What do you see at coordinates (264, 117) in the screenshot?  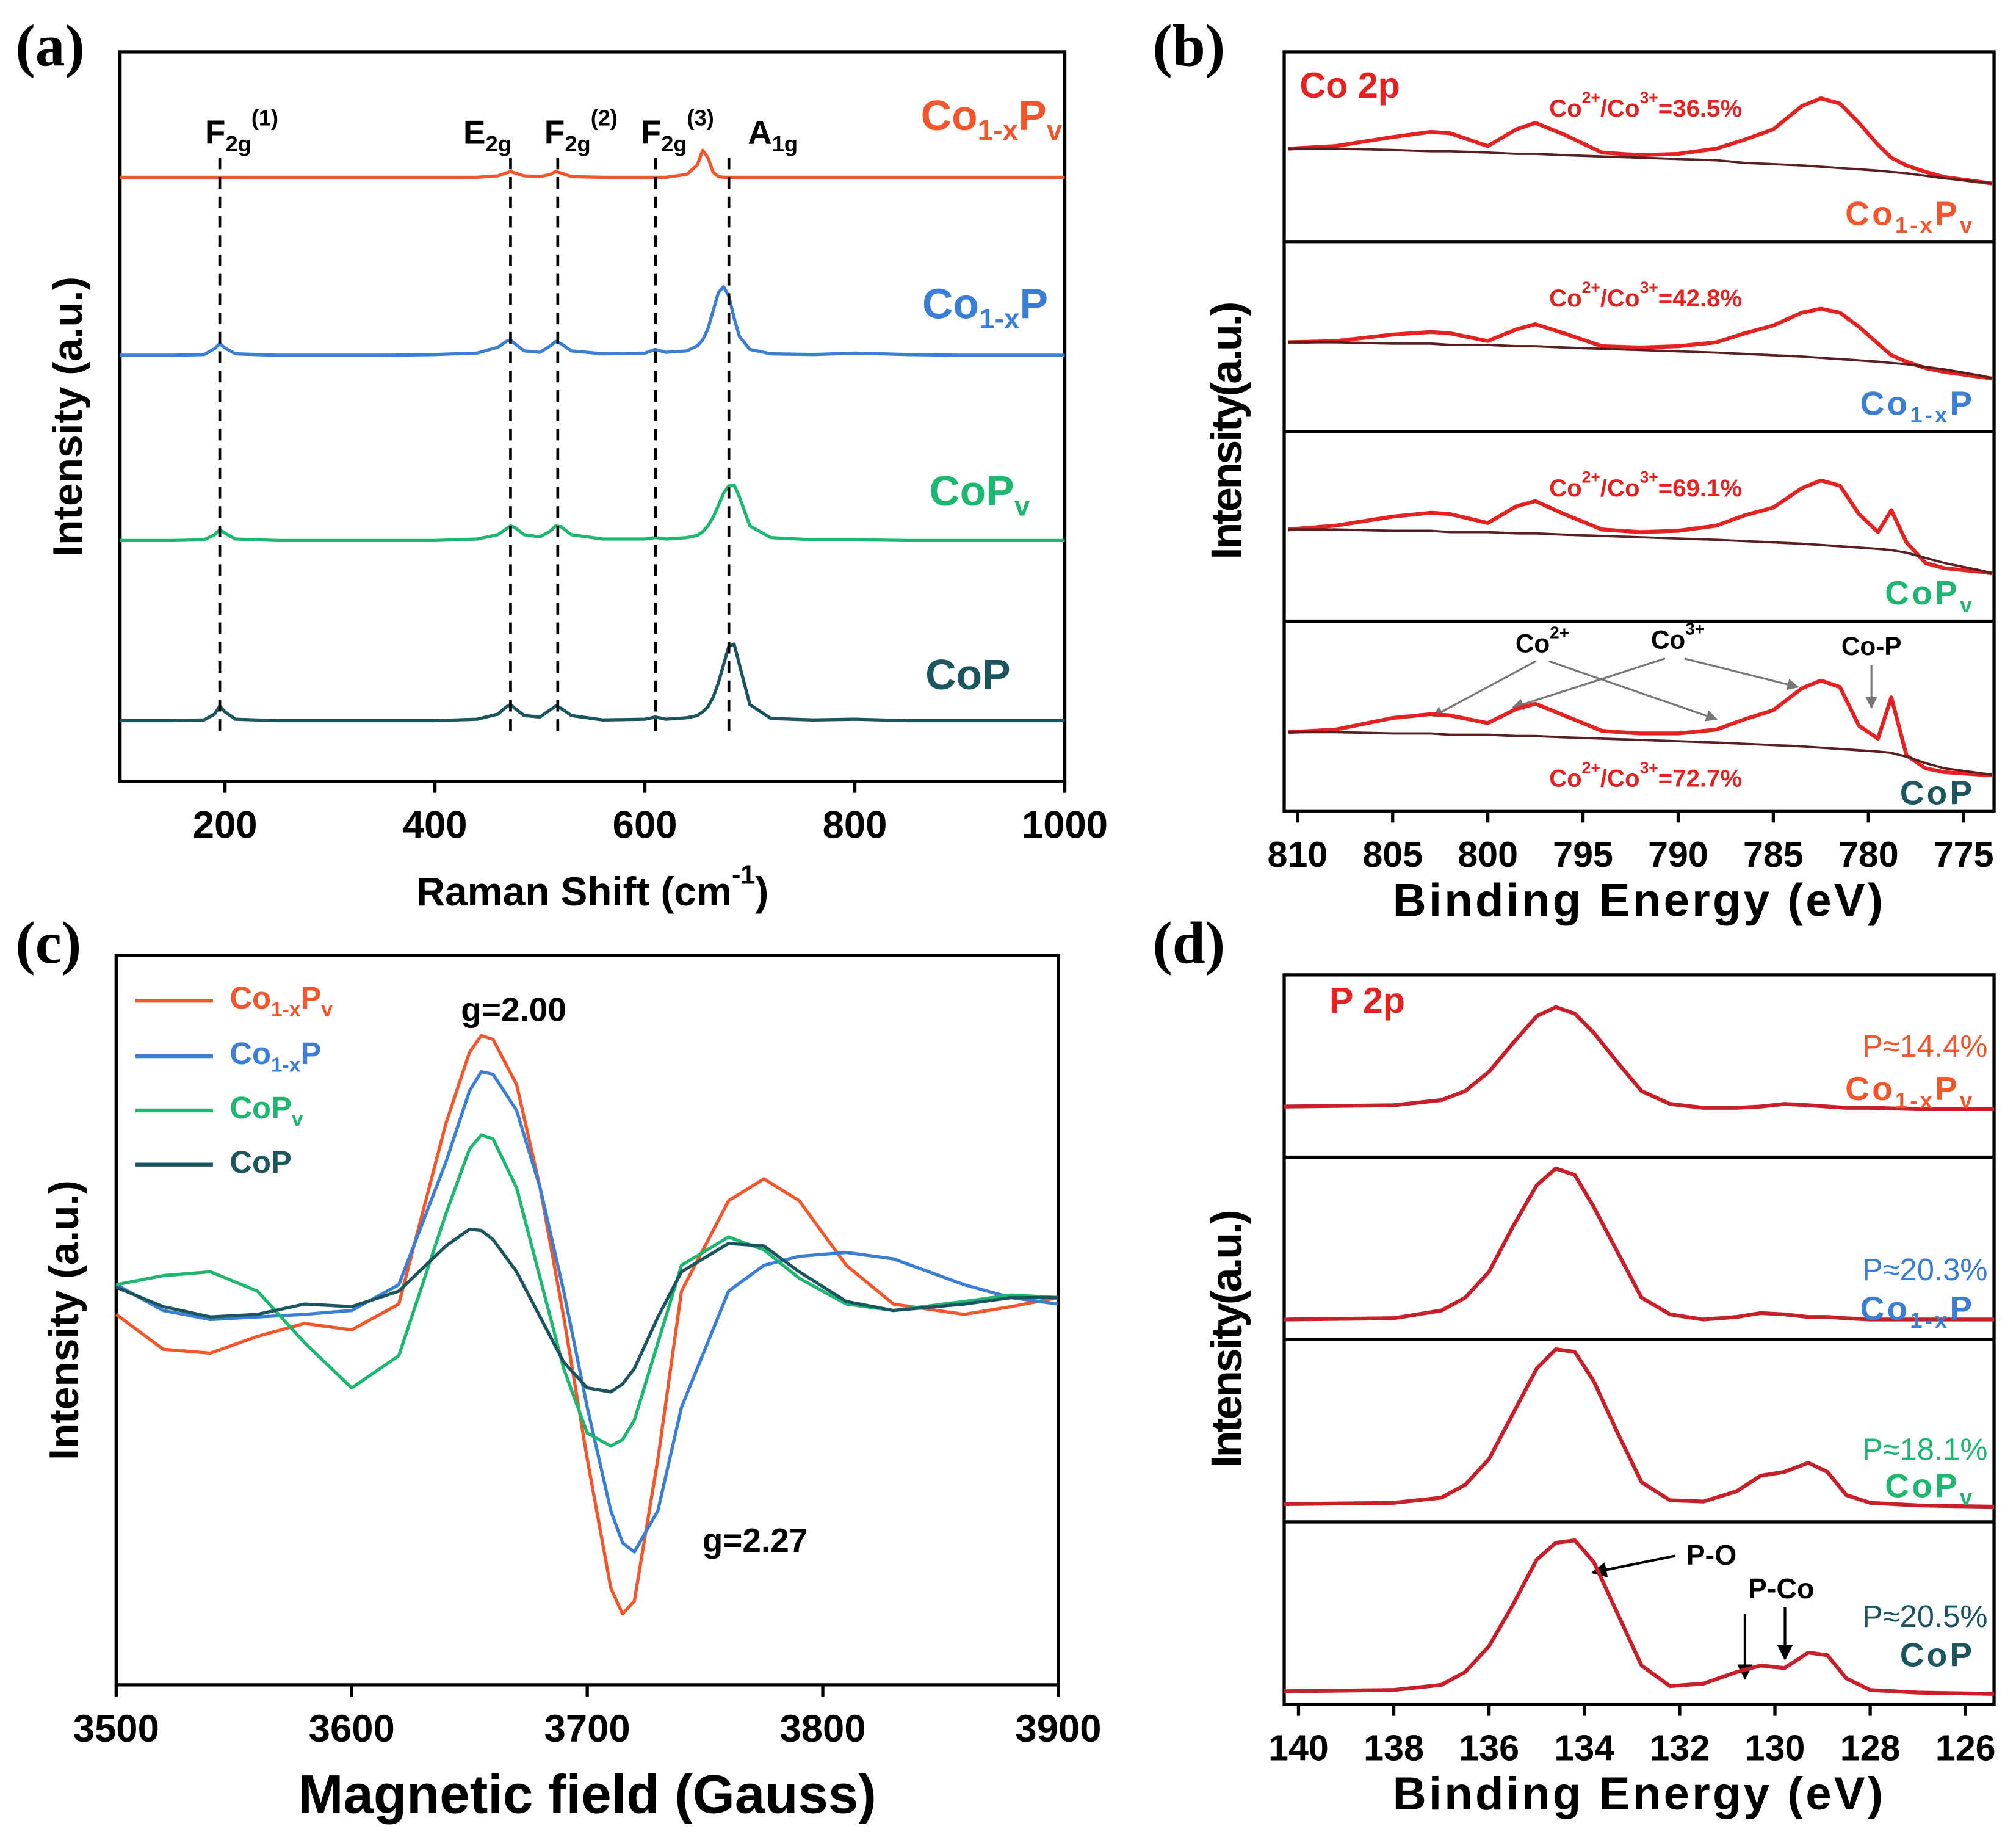 I see `text-part: (1)` at bounding box center [264, 117].